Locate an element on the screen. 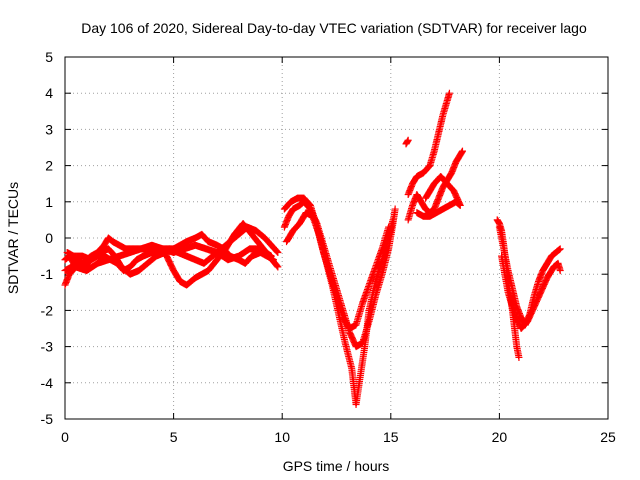  y-tick-label: 1 is located at coordinates (49, 202).